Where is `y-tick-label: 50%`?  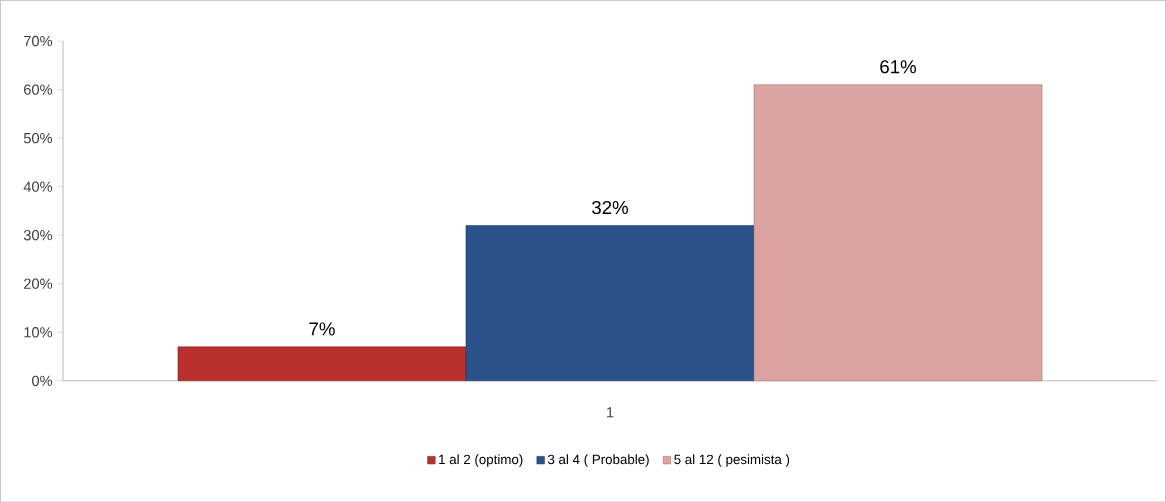
y-tick-label: 50% is located at coordinates (38, 138).